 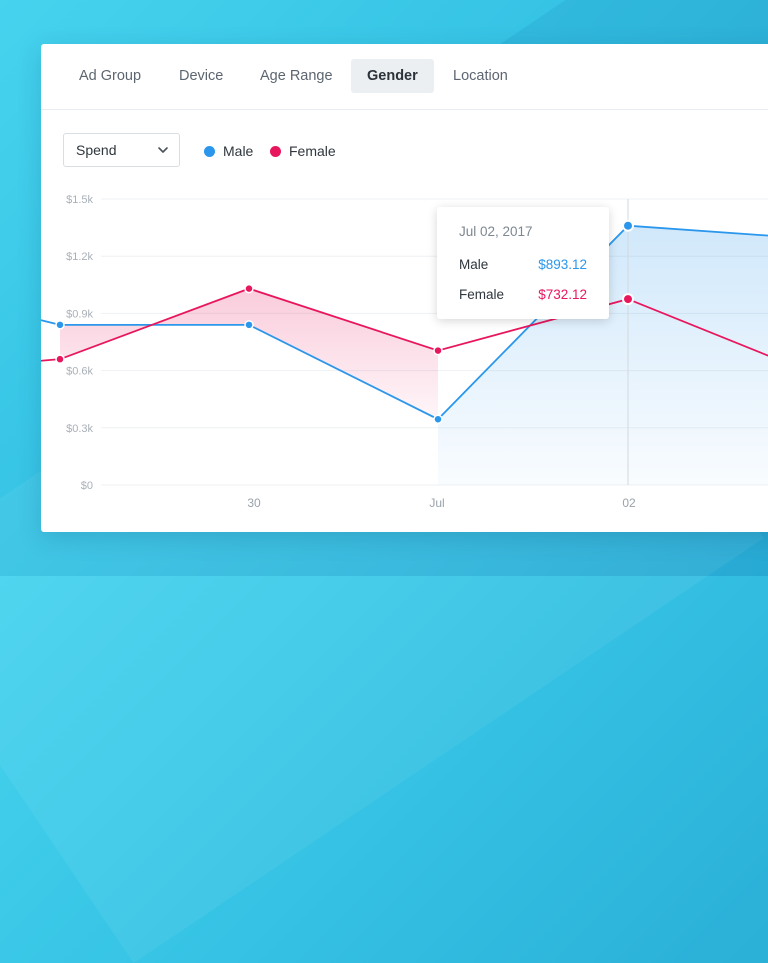 What do you see at coordinates (480, 76) in the screenshot?
I see `tab-location: Location` at bounding box center [480, 76].